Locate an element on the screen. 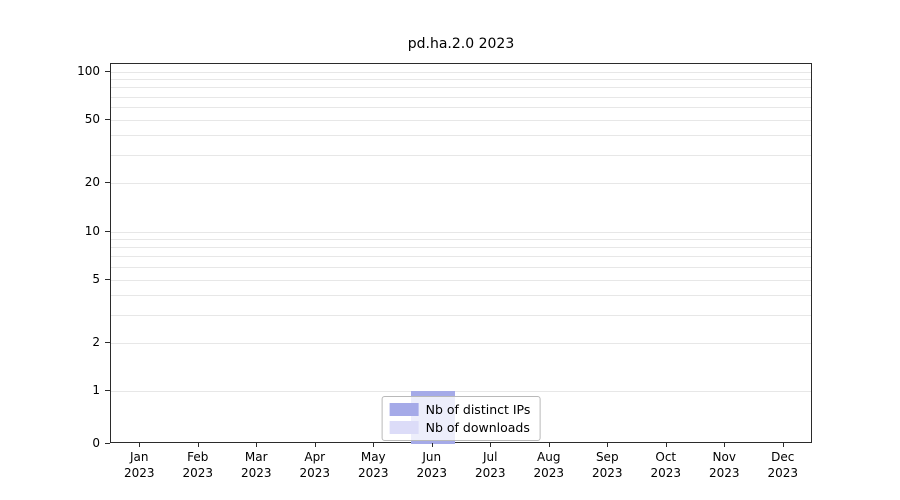 This screenshot has height=500, width=900. x-tick-label: Jan 2023 is located at coordinates (139, 465).